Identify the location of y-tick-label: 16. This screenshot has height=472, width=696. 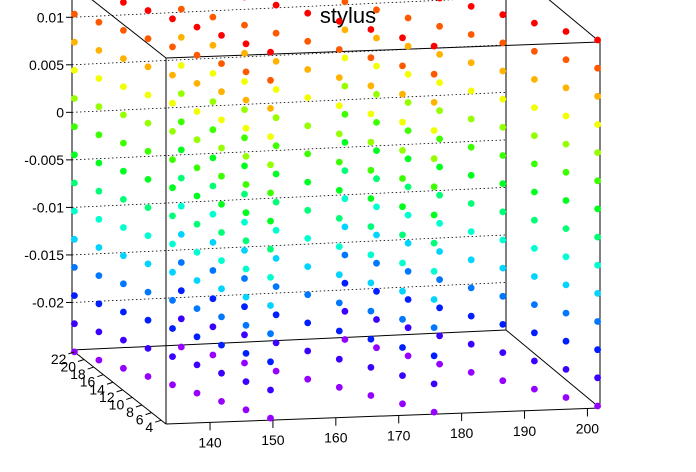
(88, 382).